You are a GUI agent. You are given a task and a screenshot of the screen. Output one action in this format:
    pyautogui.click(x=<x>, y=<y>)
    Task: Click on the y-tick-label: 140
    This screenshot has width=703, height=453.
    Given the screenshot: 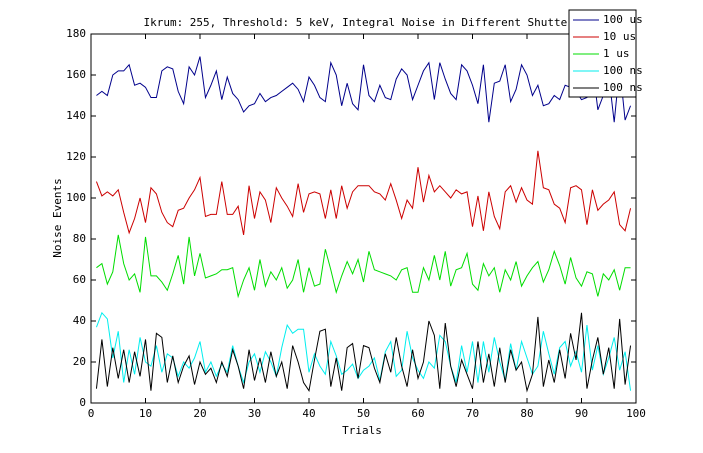 What is the action you would take?
    pyautogui.click(x=76, y=115)
    